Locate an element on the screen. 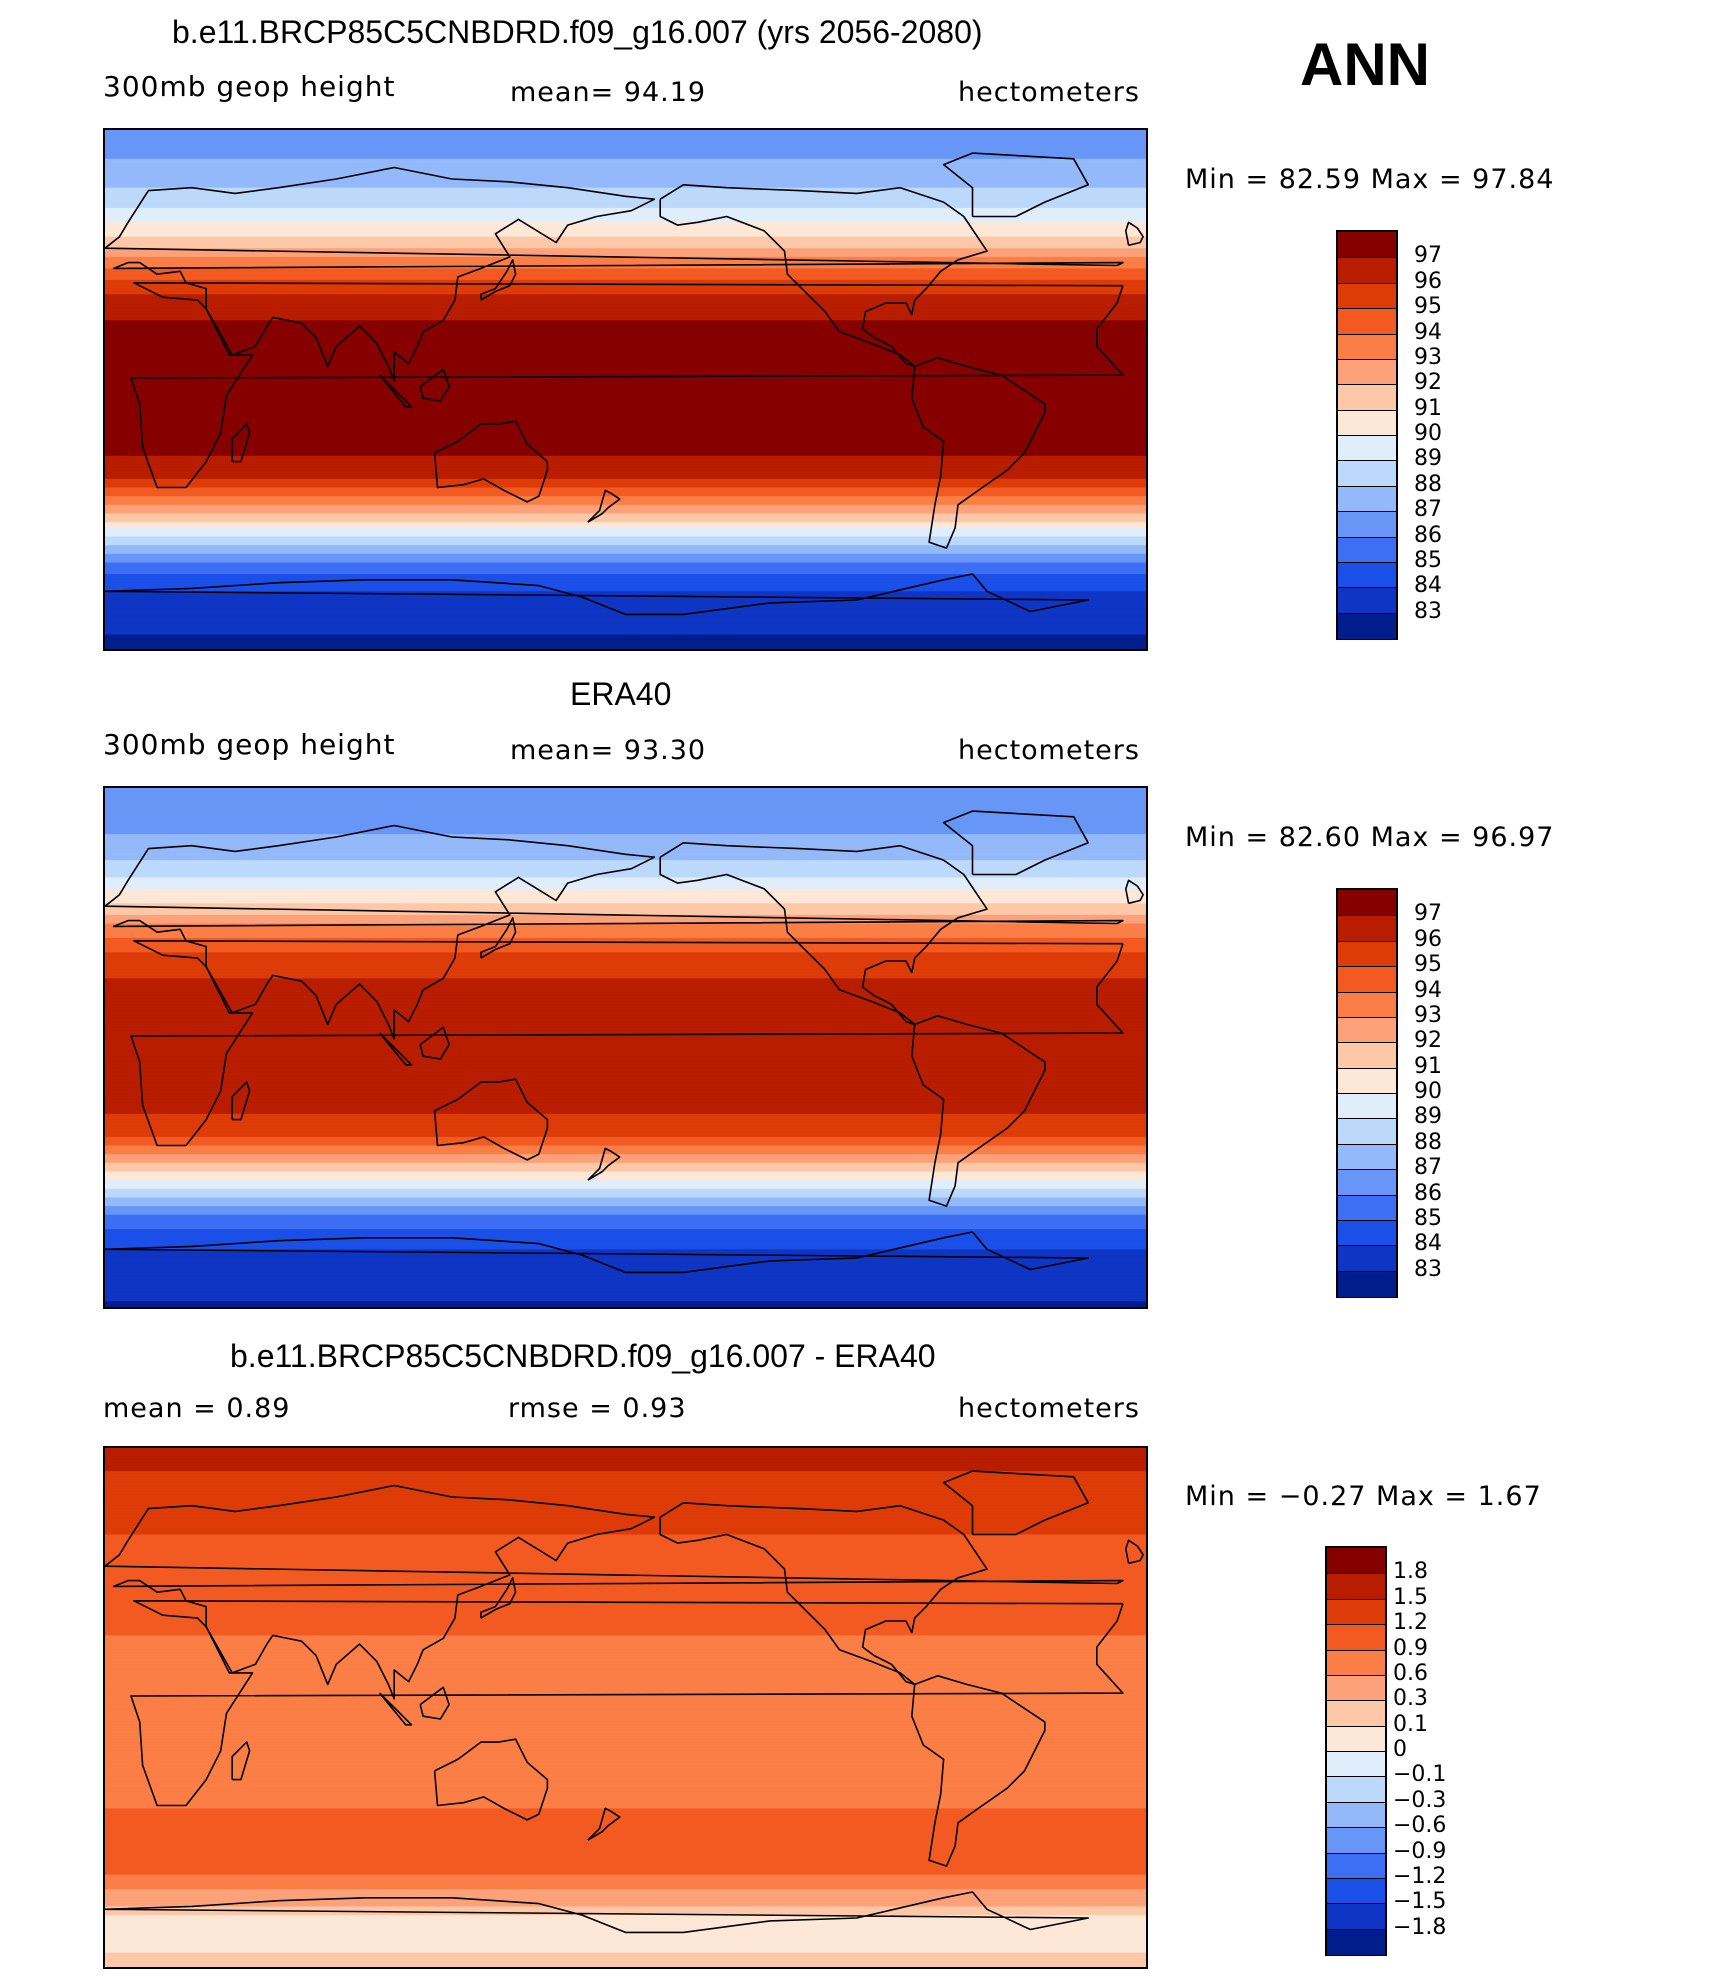 This screenshot has width=1710, height=1986. panel-2-mean-label: mean= 93.30 is located at coordinates (608, 750).